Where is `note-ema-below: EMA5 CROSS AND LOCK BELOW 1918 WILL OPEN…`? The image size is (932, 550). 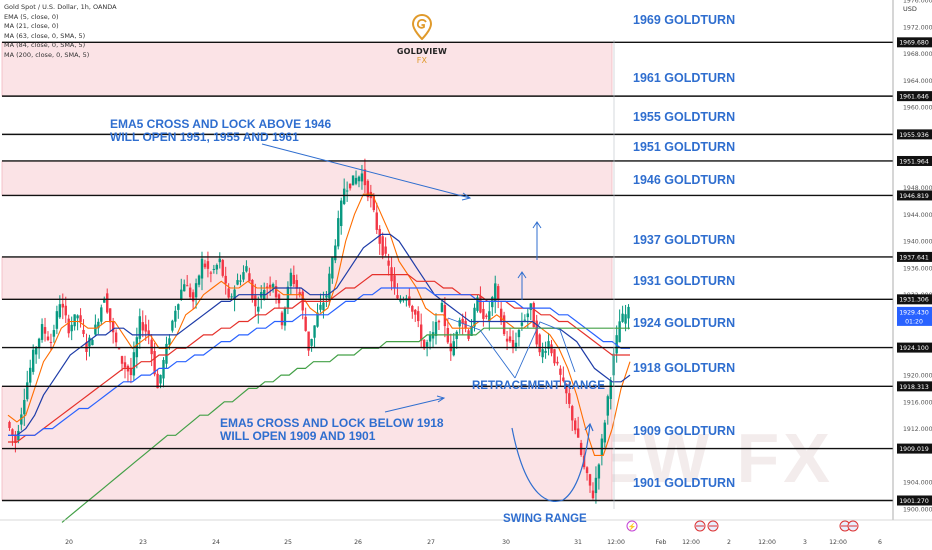 note-ema-below: EMA5 CROSS AND LOCK BELOW 1918 WILL OPEN… is located at coordinates (332, 430).